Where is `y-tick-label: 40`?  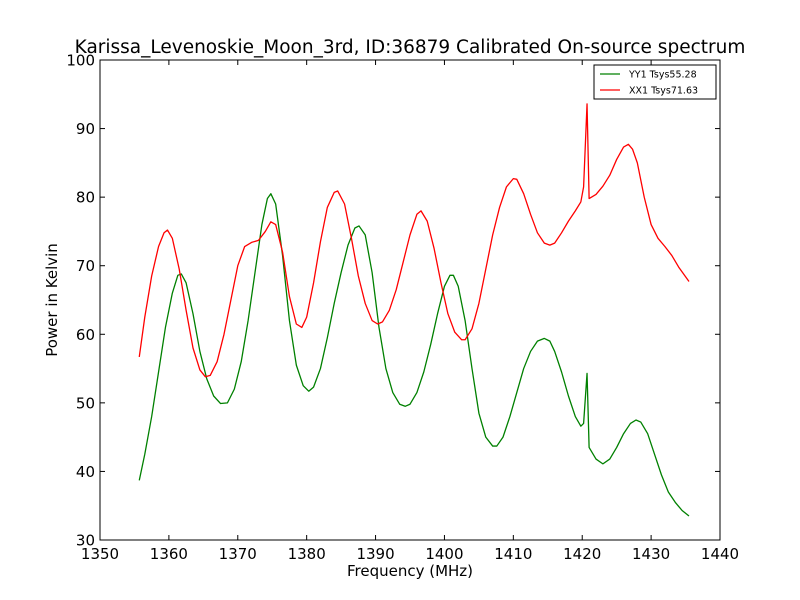
y-tick-label: 40 is located at coordinates (85, 472).